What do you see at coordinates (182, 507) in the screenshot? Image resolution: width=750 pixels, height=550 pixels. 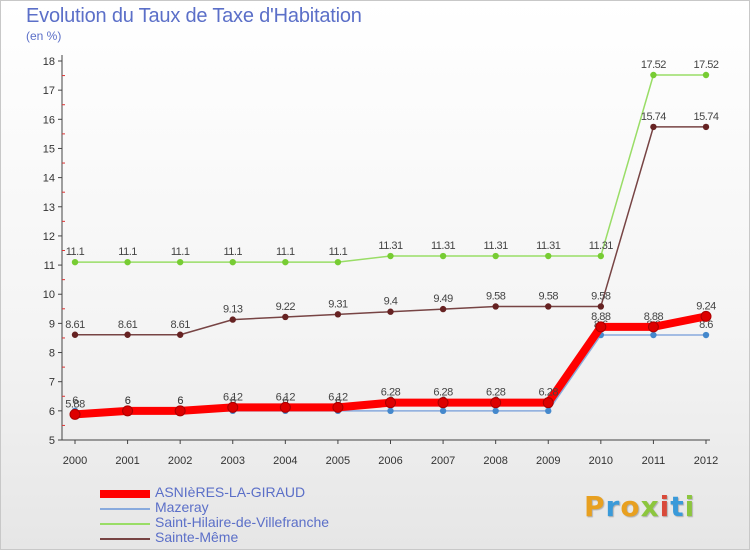 I see `legend-label: Mazeray` at bounding box center [182, 507].